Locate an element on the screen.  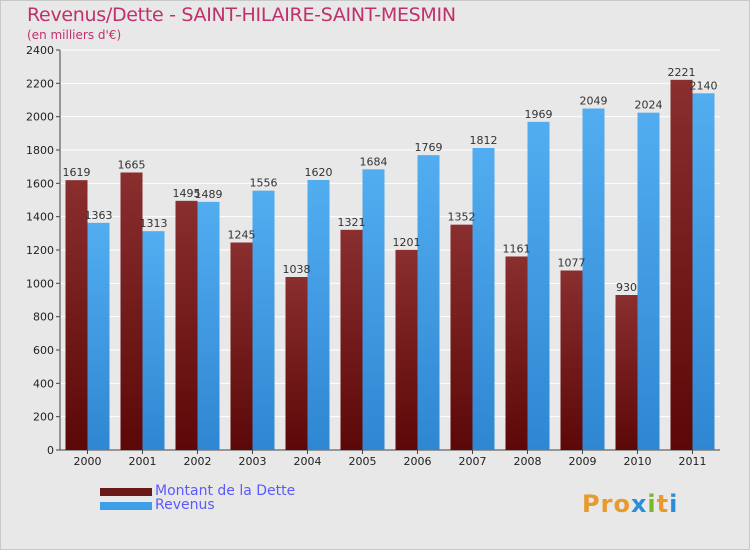
y-tick-label: 400 is located at coordinates (43, 383).